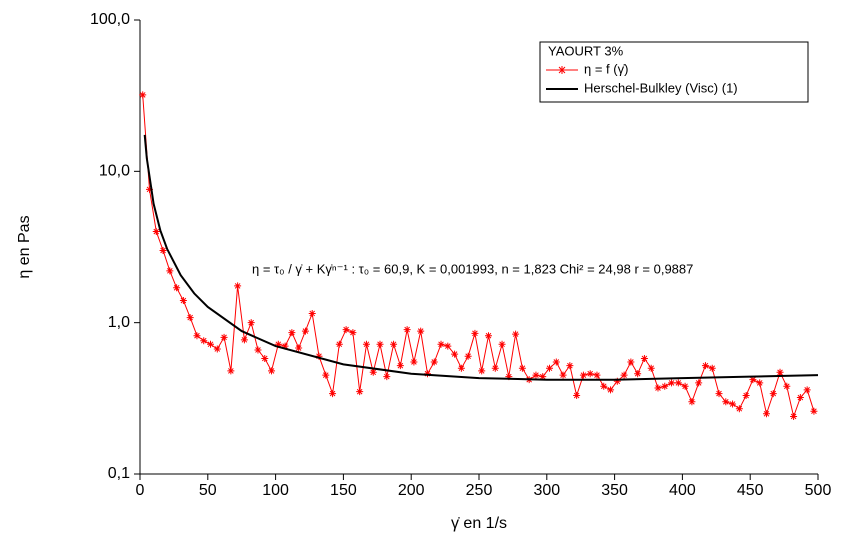  What do you see at coordinates (110, 19) in the screenshot?
I see `y-tick-label: 100,0` at bounding box center [110, 19].